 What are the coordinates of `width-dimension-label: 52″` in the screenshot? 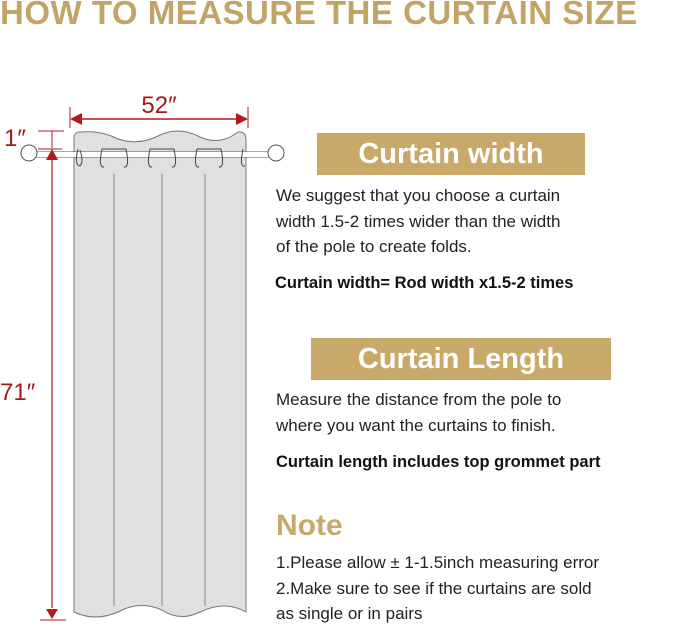 It's located at (159, 105).